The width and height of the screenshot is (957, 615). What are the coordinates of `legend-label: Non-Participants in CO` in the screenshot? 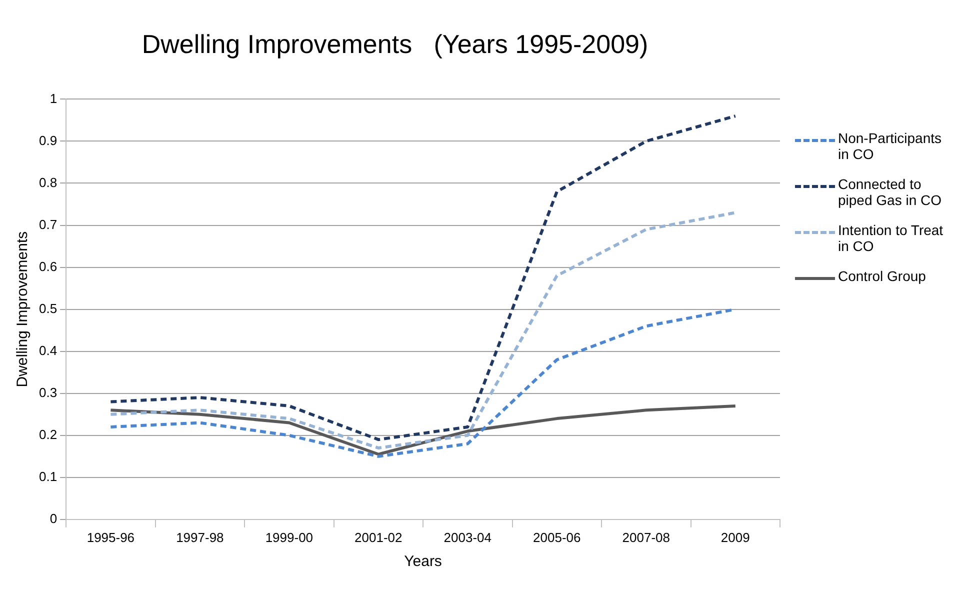 It's located at (890, 146).